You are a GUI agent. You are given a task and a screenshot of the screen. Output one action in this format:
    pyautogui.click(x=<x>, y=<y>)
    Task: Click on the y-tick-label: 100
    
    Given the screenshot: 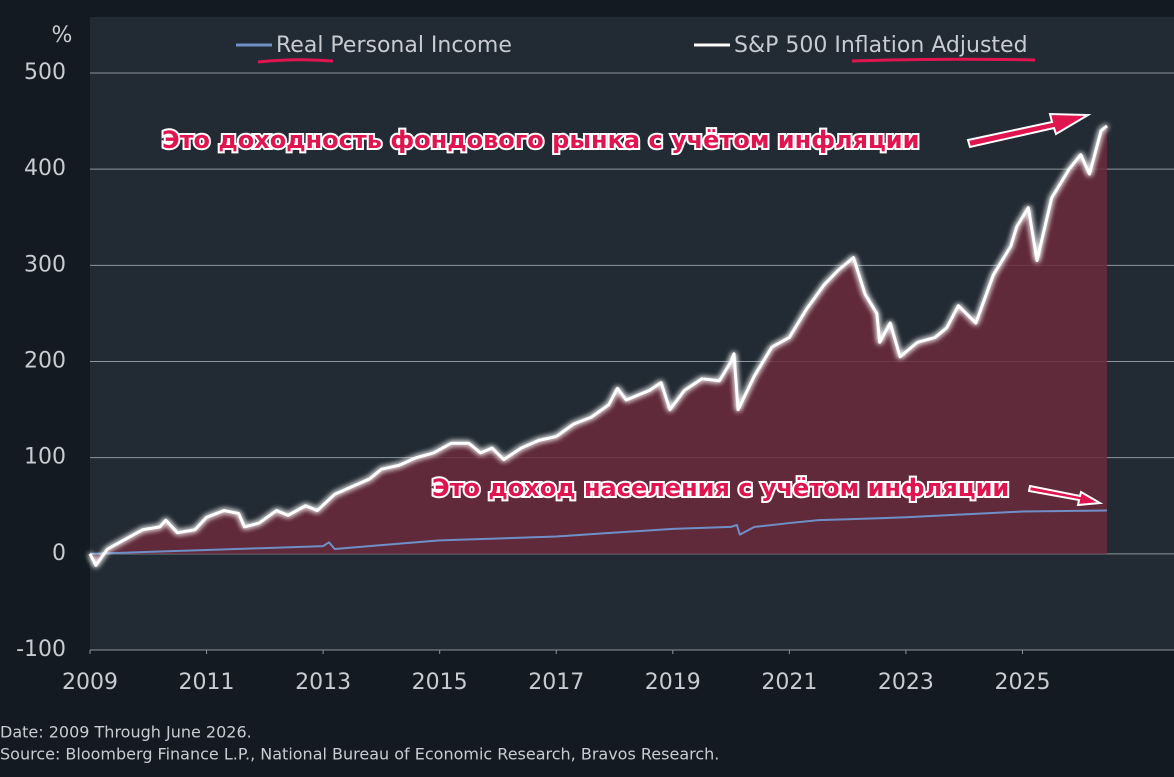 What is the action you would take?
    pyautogui.click(x=45, y=457)
    